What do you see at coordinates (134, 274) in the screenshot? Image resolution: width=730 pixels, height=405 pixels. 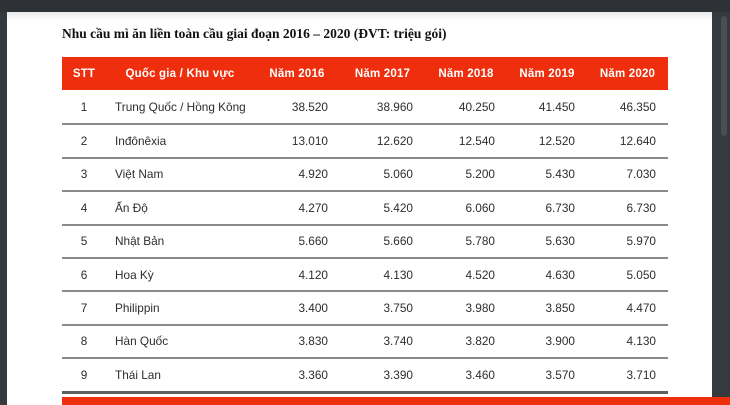 I see `cell-country: Hoa Kỳ` at bounding box center [134, 274].